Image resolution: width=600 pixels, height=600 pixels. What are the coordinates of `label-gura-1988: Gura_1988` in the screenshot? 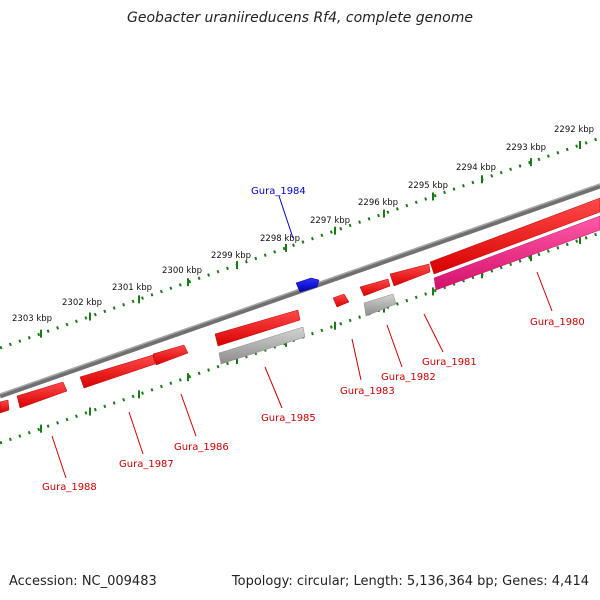 It's located at (69, 487).